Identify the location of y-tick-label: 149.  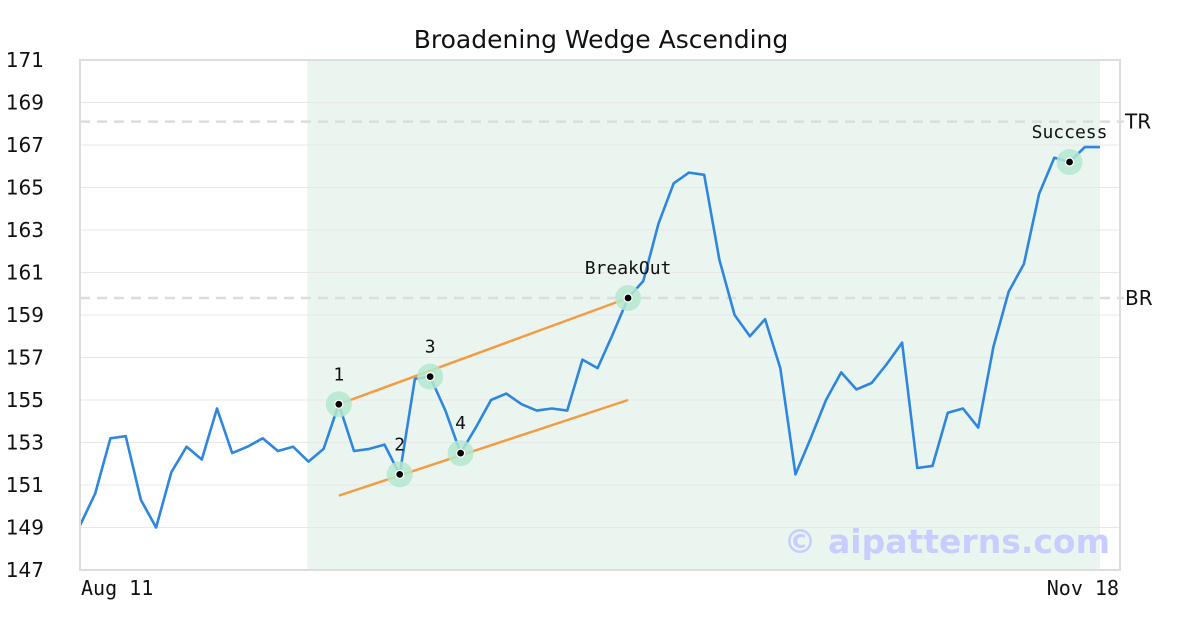
(25, 528).